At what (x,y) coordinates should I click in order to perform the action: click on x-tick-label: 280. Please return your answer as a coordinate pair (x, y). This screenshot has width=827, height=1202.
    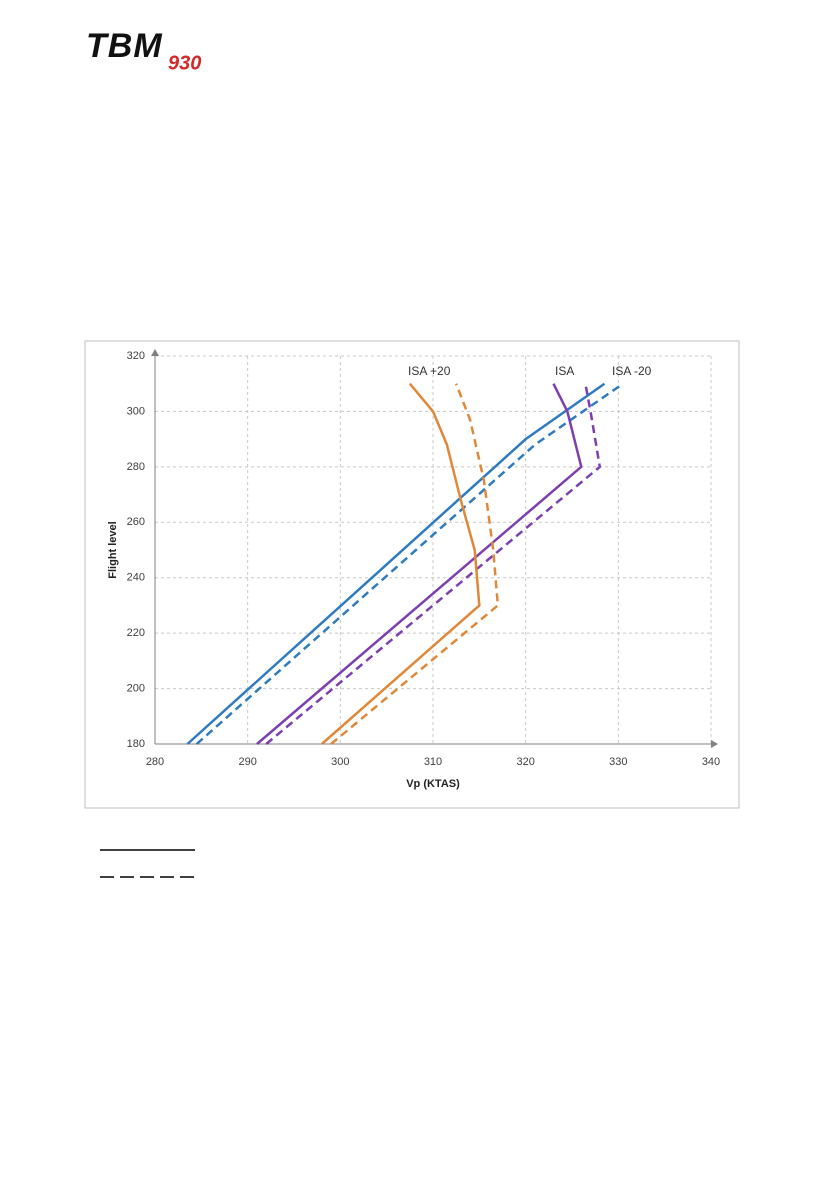
    Looking at the image, I should click on (155, 762).